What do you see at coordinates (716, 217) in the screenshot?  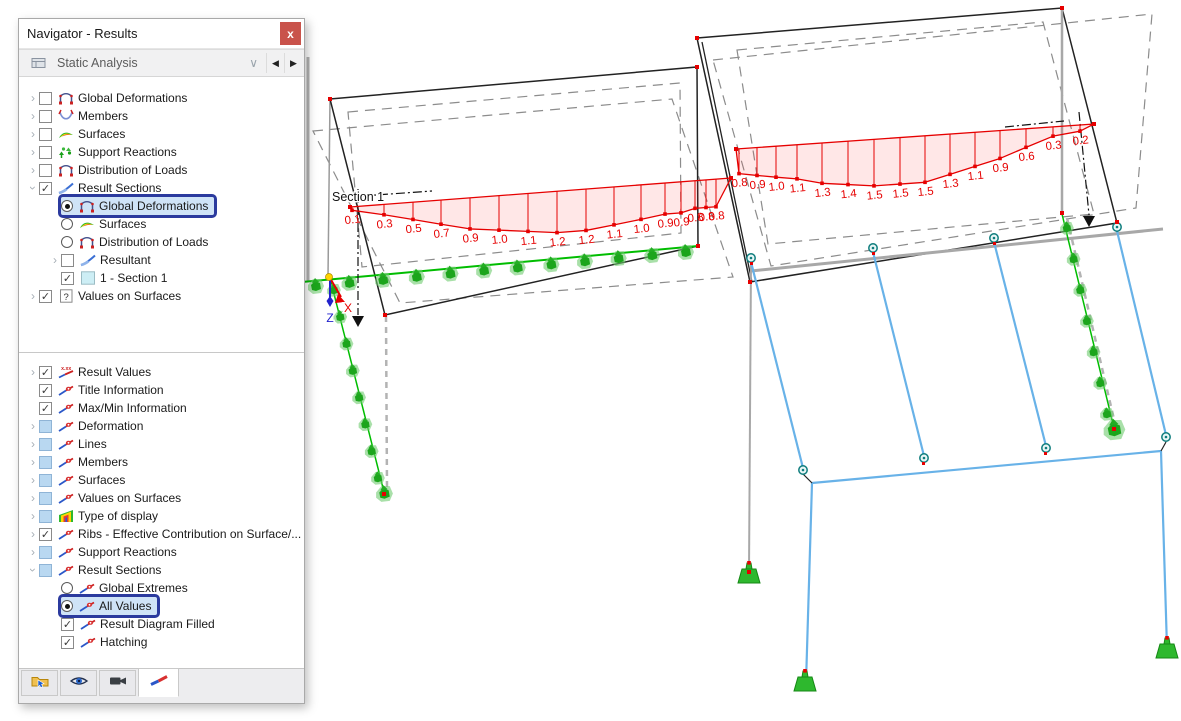 I see `result-value-label: 0.8` at bounding box center [716, 217].